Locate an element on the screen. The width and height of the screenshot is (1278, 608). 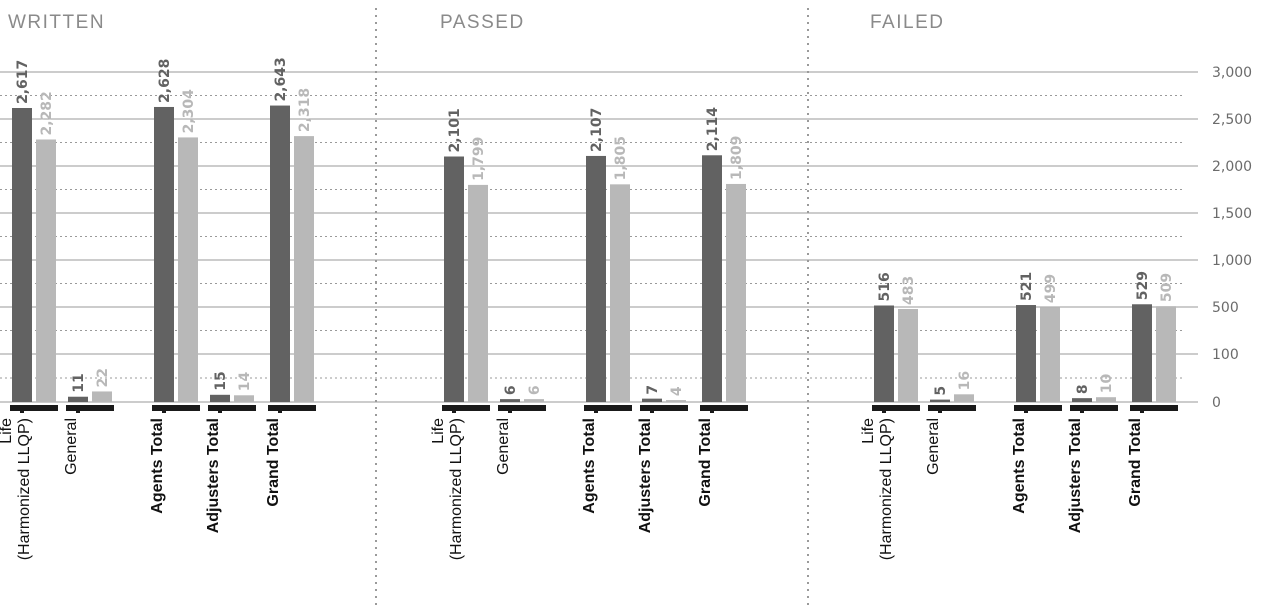
y-tick-label: 1,500 is located at coordinates (1232, 214).